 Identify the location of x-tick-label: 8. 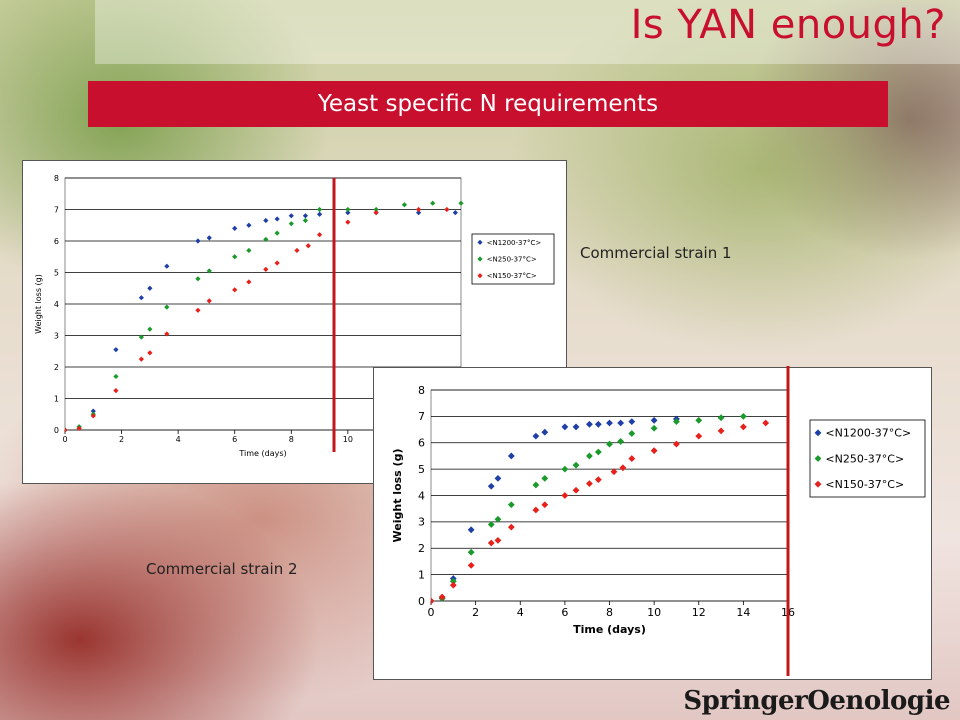
(609, 612).